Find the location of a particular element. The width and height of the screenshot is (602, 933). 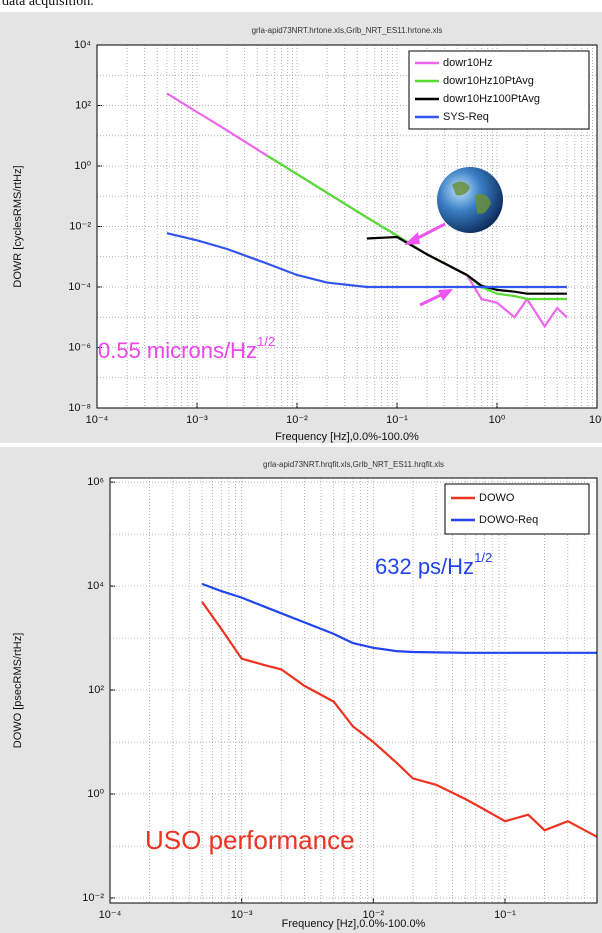

x-tick-label: 10¹ is located at coordinates (595, 420).